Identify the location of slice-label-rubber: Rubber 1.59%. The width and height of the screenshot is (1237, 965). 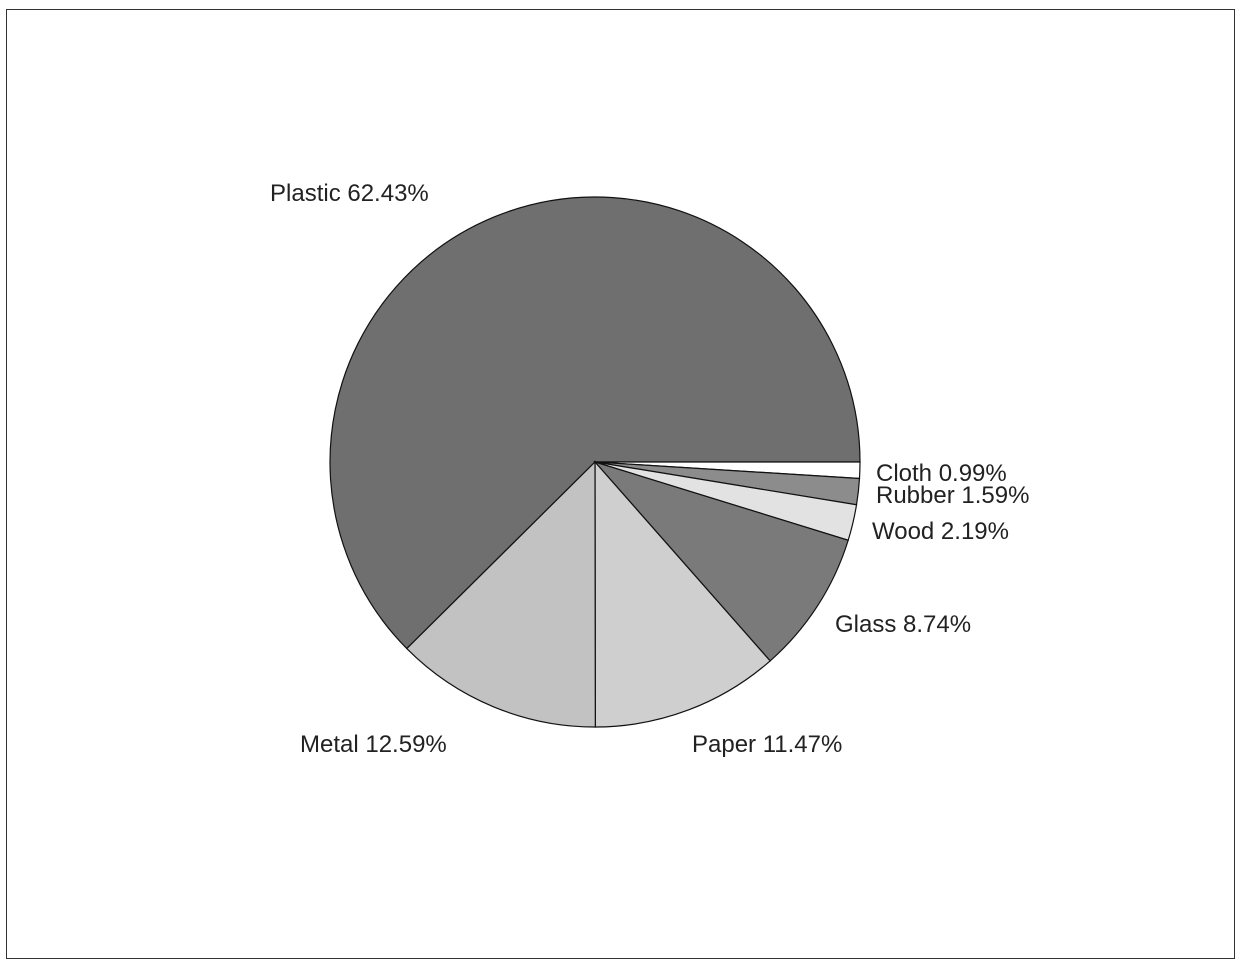
(952, 495).